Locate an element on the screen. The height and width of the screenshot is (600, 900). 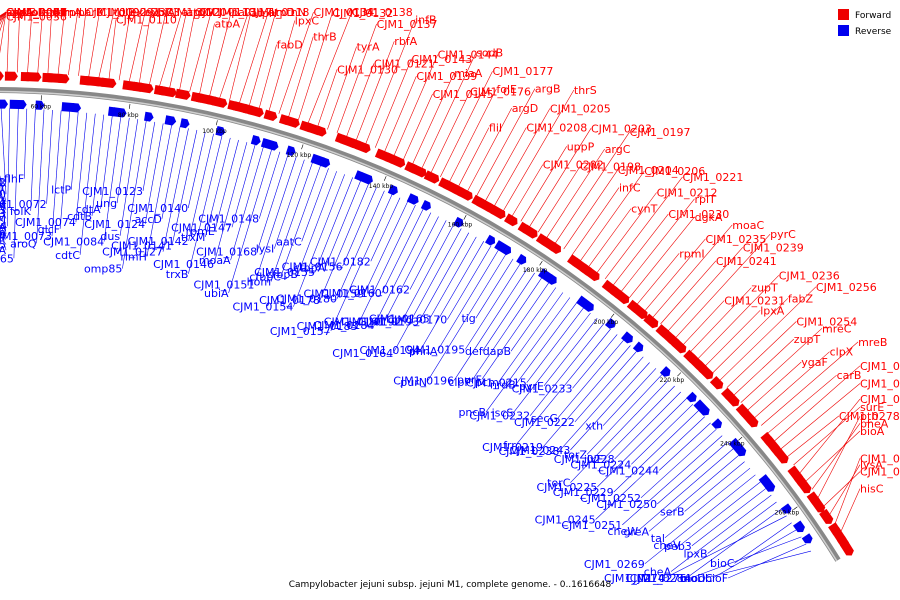
reverse-gene-label: CJM1_0168 is located at coordinates (226, 252).